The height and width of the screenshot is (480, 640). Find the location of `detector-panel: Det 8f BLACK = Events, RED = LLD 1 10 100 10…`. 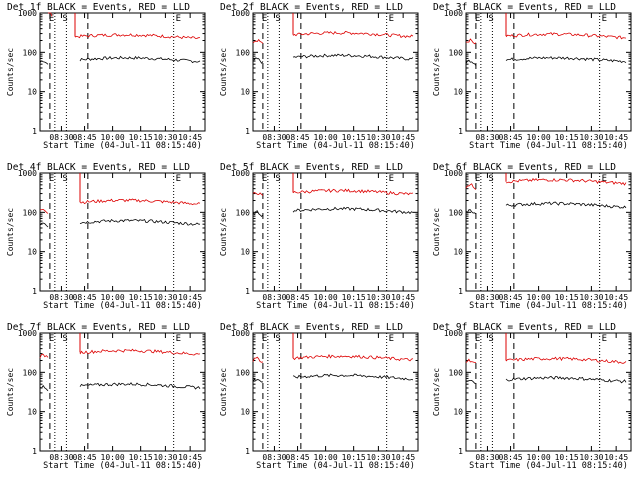

detector-panel: Det 8f BLACK = Events, RED = LLD 1 10 100 10… is located at coordinates (319, 396).